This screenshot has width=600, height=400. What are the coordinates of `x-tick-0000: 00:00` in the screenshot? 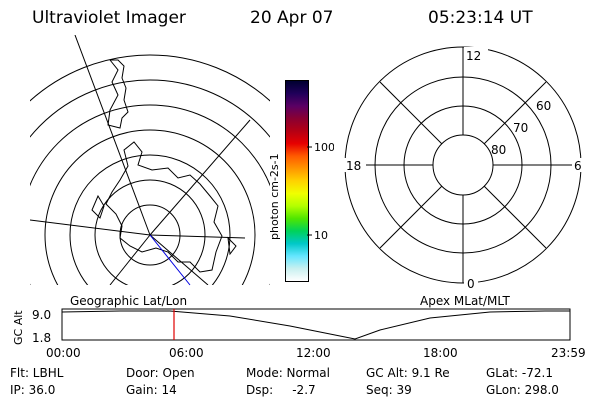 It's located at (63, 353).